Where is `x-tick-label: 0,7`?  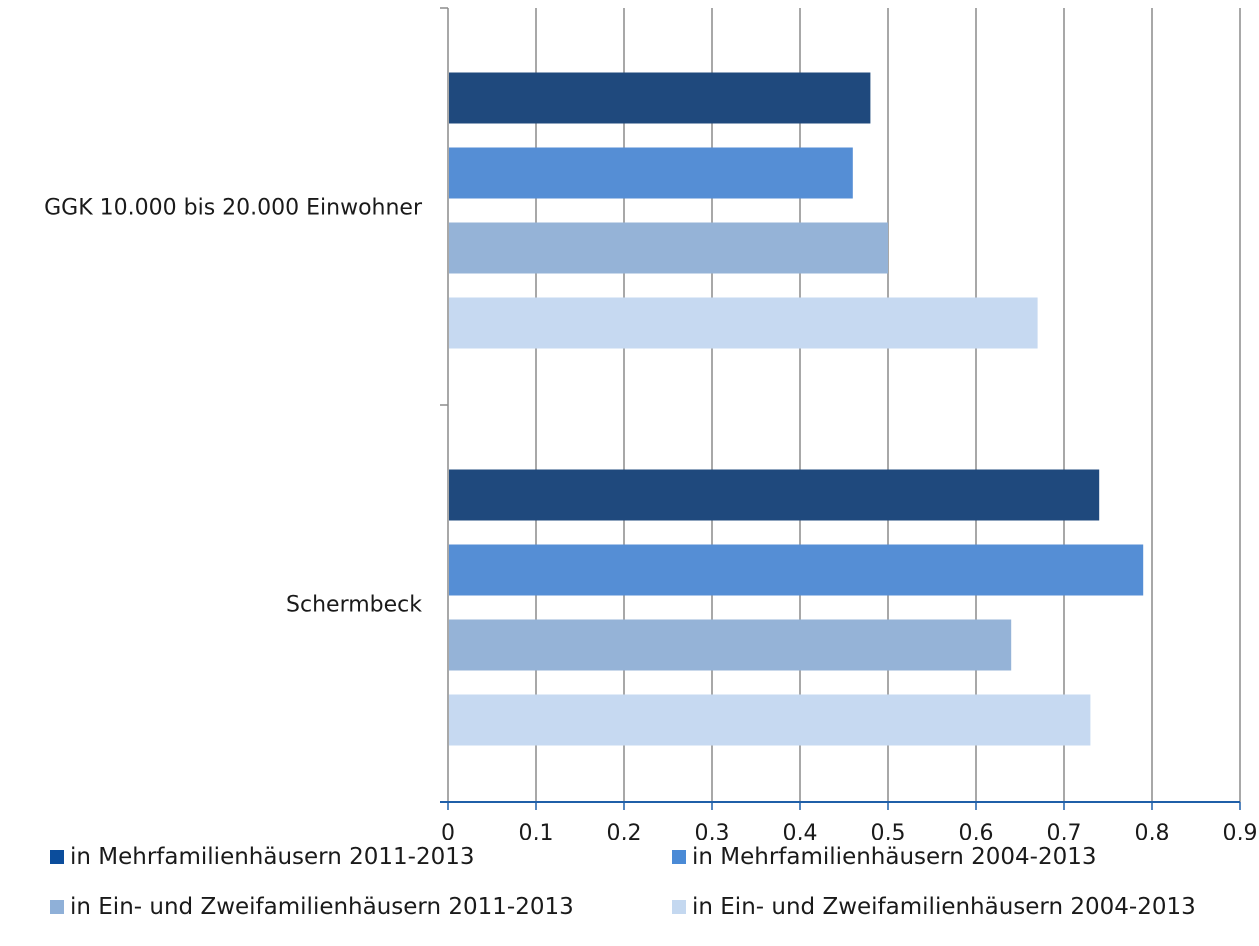 x-tick-label: 0,7 is located at coordinates (1064, 830).